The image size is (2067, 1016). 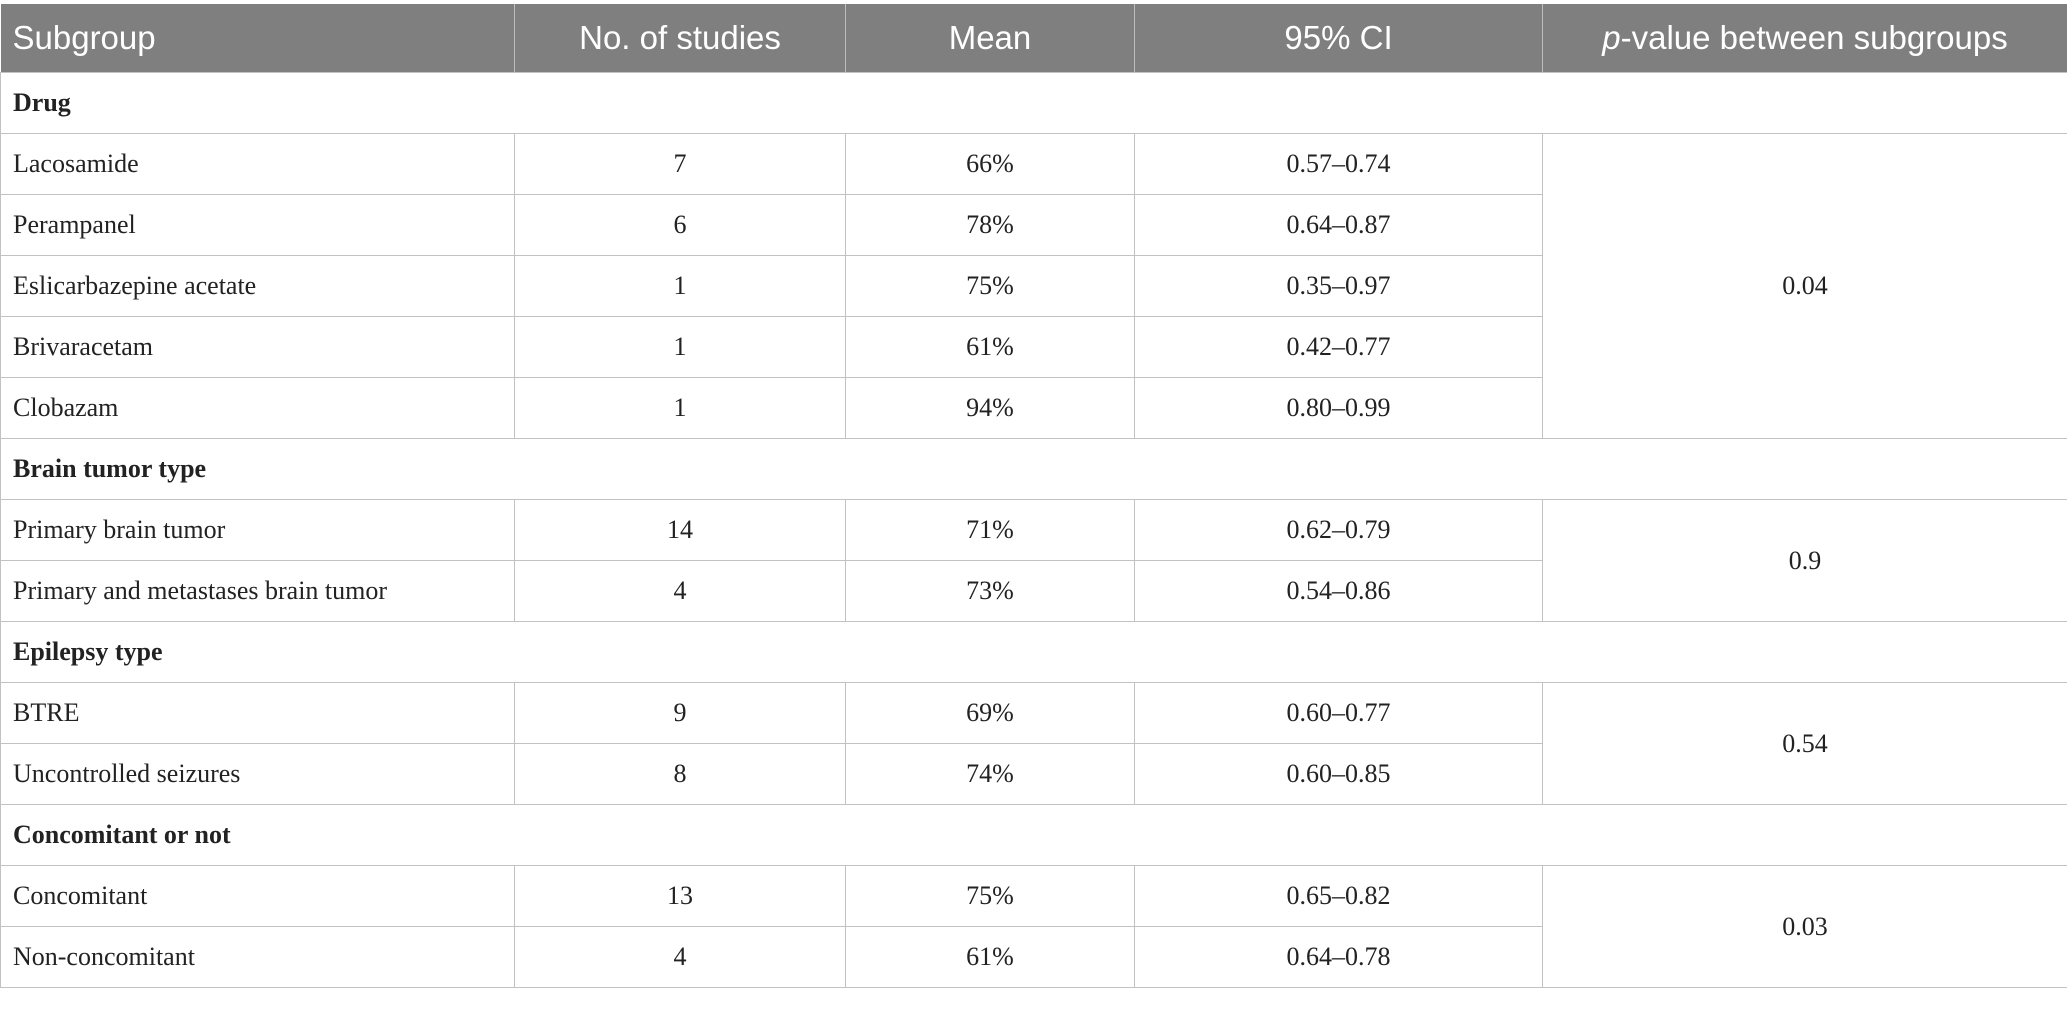 I want to click on subgroup-name: Eslicarbazepine acetate, so click(x=258, y=286).